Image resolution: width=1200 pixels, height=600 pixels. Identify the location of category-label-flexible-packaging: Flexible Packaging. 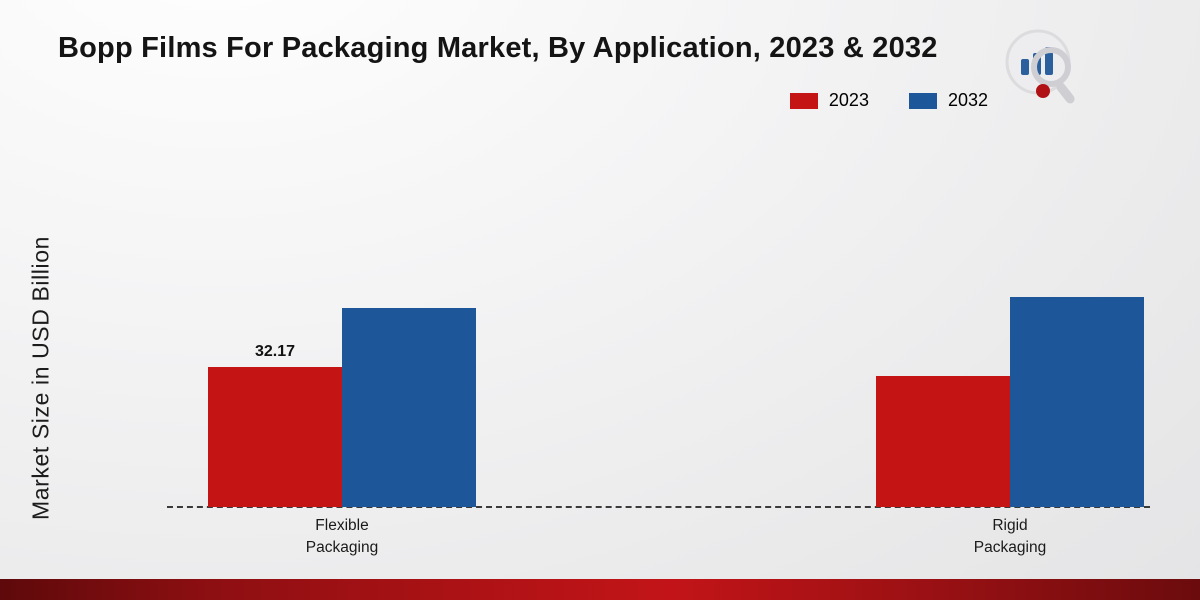
(342, 537).